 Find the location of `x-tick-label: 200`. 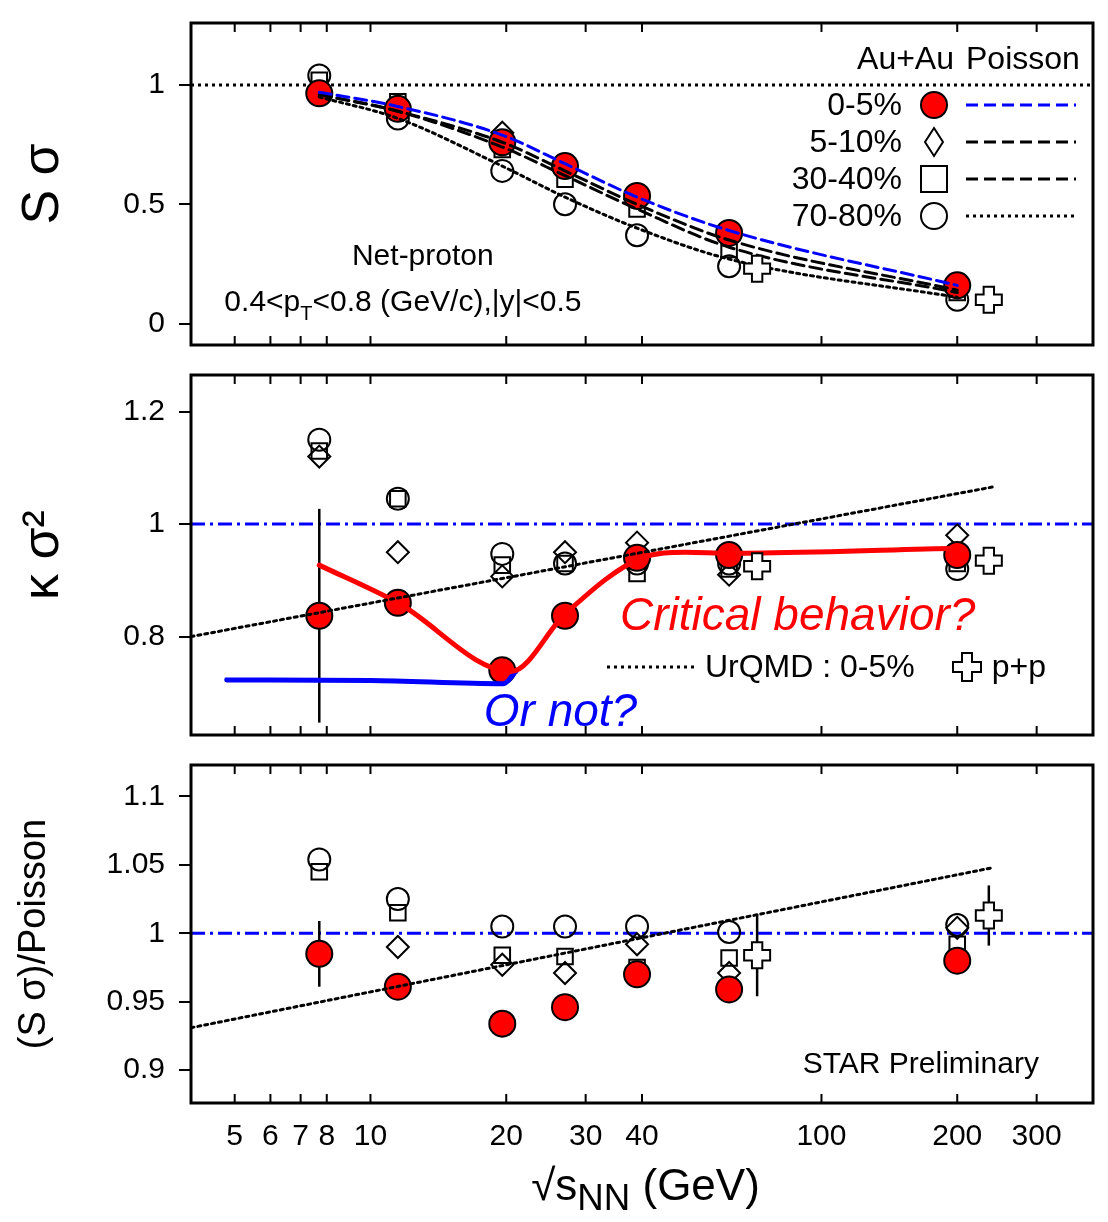

x-tick-label: 200 is located at coordinates (957, 1135).